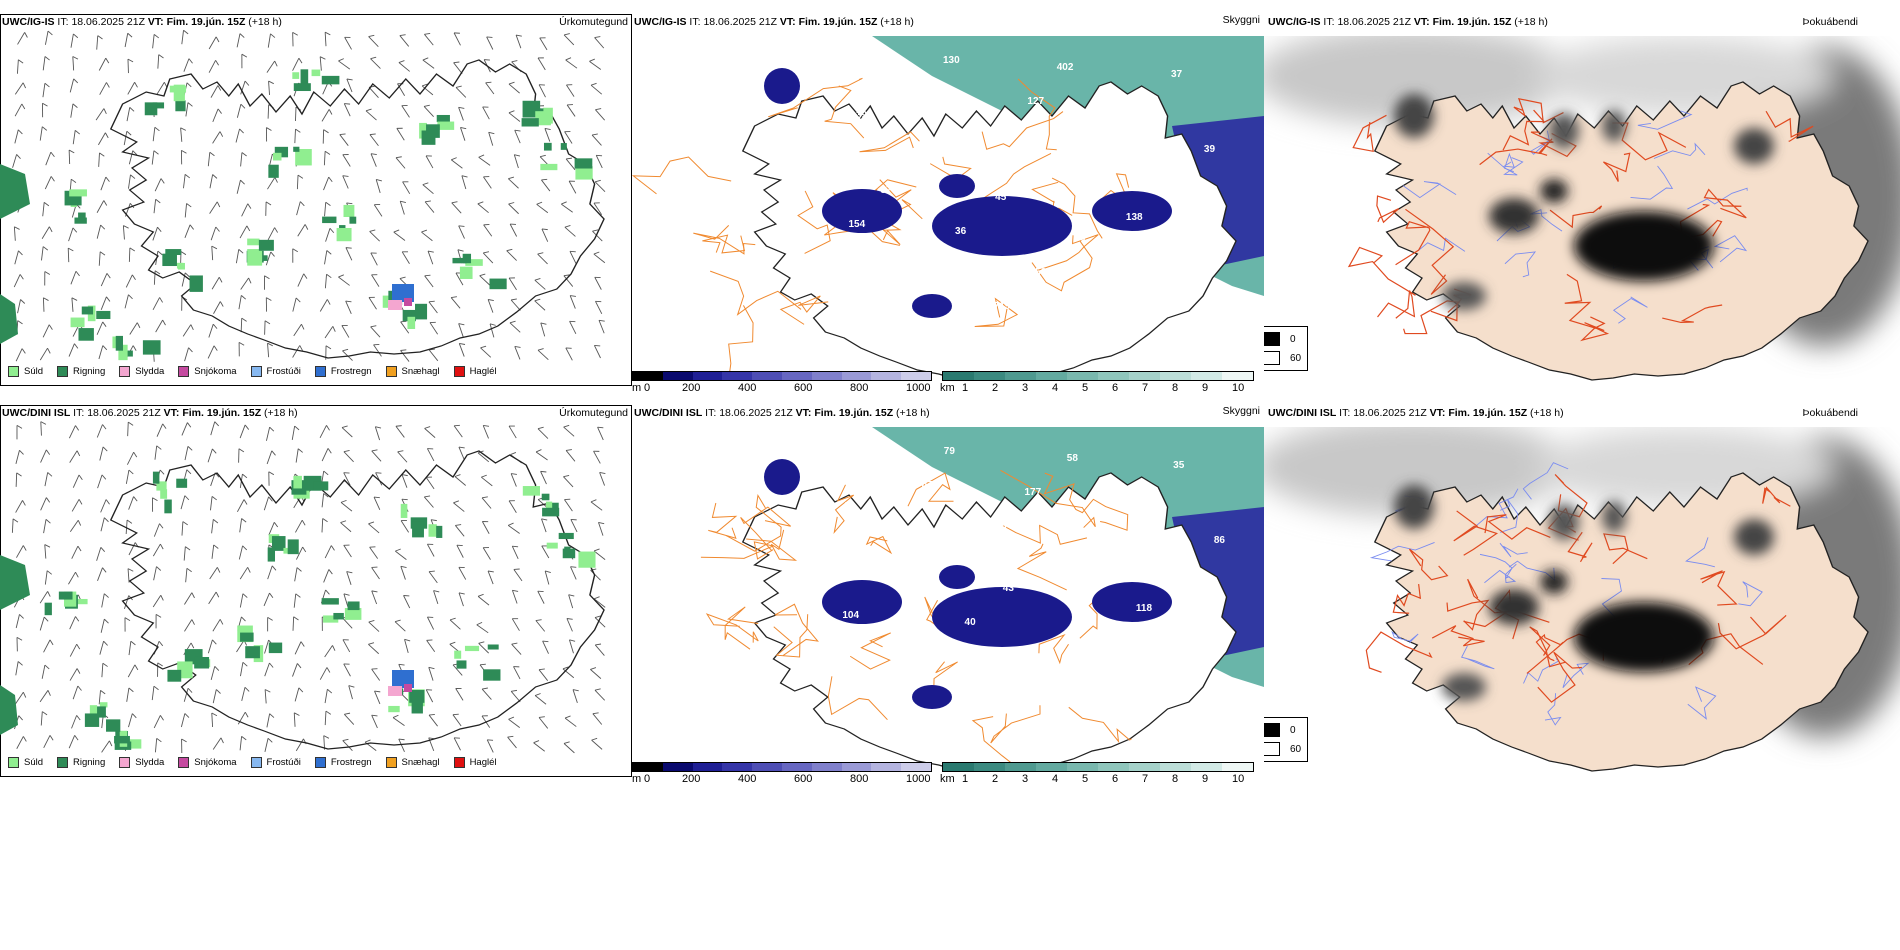 Image resolution: width=1900 pixels, height=950 pixels. I want to click on fog-legend-label: 0, so click(1293, 730).